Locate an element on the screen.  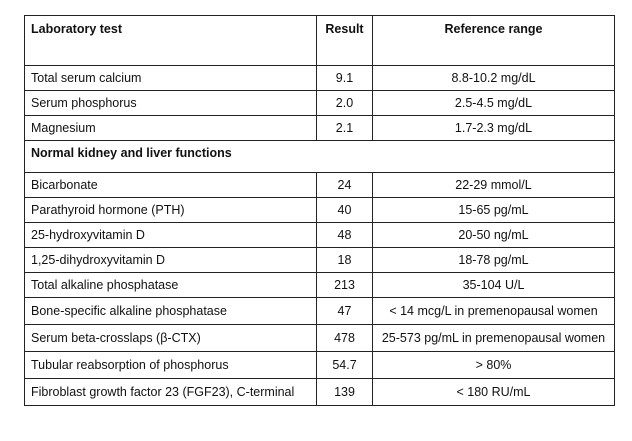
table-cell: Serum phosphorus is located at coordinates (170, 103).